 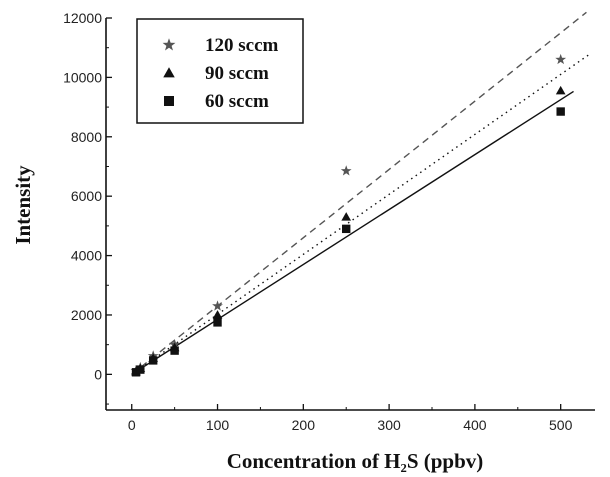 What do you see at coordinates (242, 45) in the screenshot?
I see `legend-label-120: 120 sccm` at bounding box center [242, 45].